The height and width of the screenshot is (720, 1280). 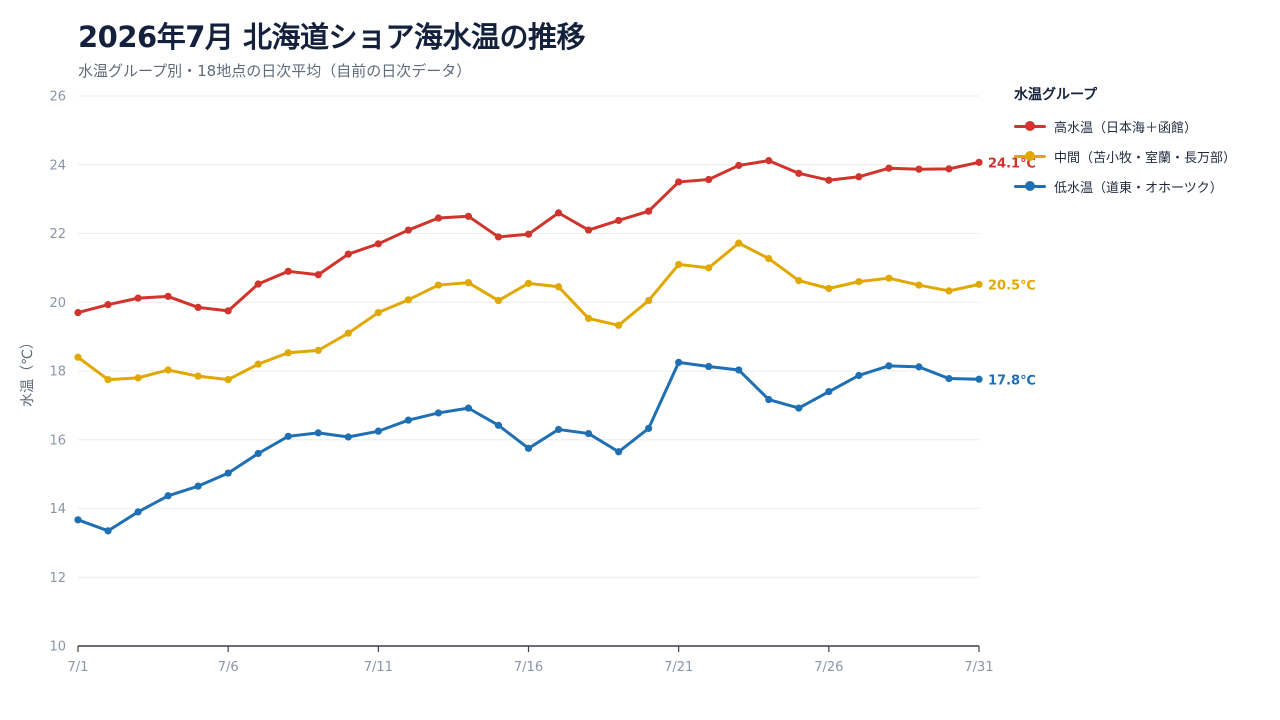 What do you see at coordinates (1056, 95) in the screenshot?
I see `legend-title: 水温グループ` at bounding box center [1056, 95].